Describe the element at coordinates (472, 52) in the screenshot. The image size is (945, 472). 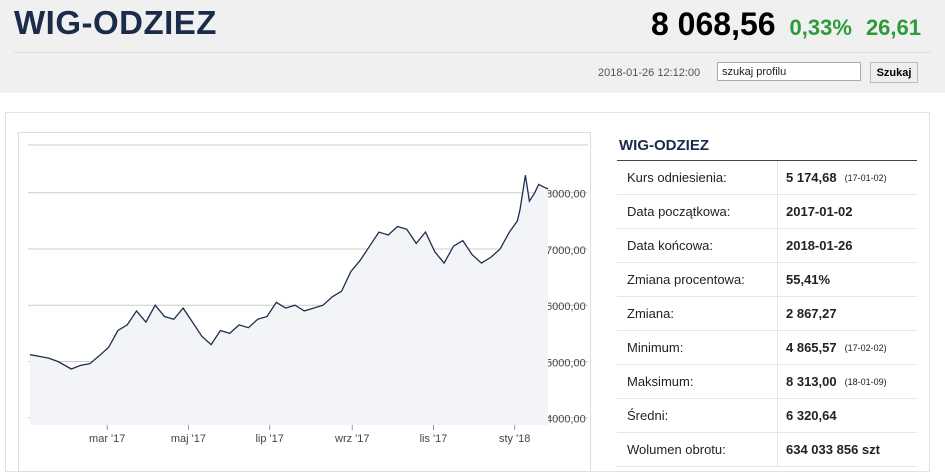
I see `separator` at that location.